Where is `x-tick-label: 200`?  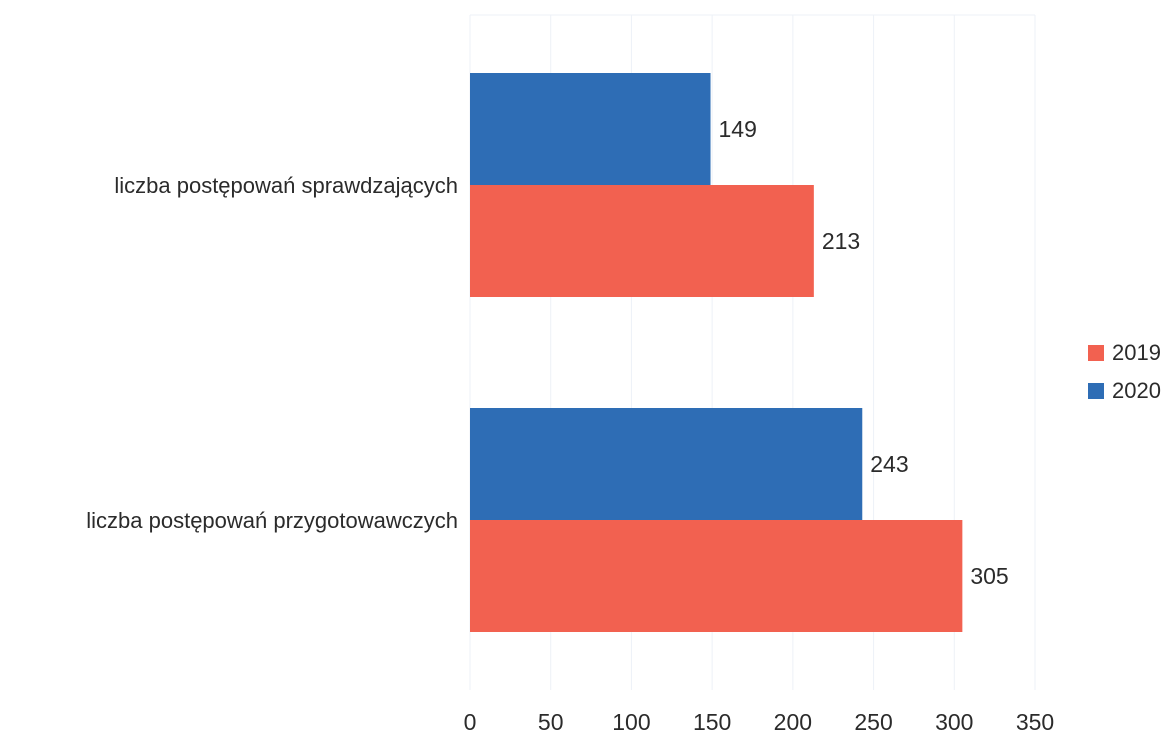
x-tick-label: 200 is located at coordinates (793, 722).